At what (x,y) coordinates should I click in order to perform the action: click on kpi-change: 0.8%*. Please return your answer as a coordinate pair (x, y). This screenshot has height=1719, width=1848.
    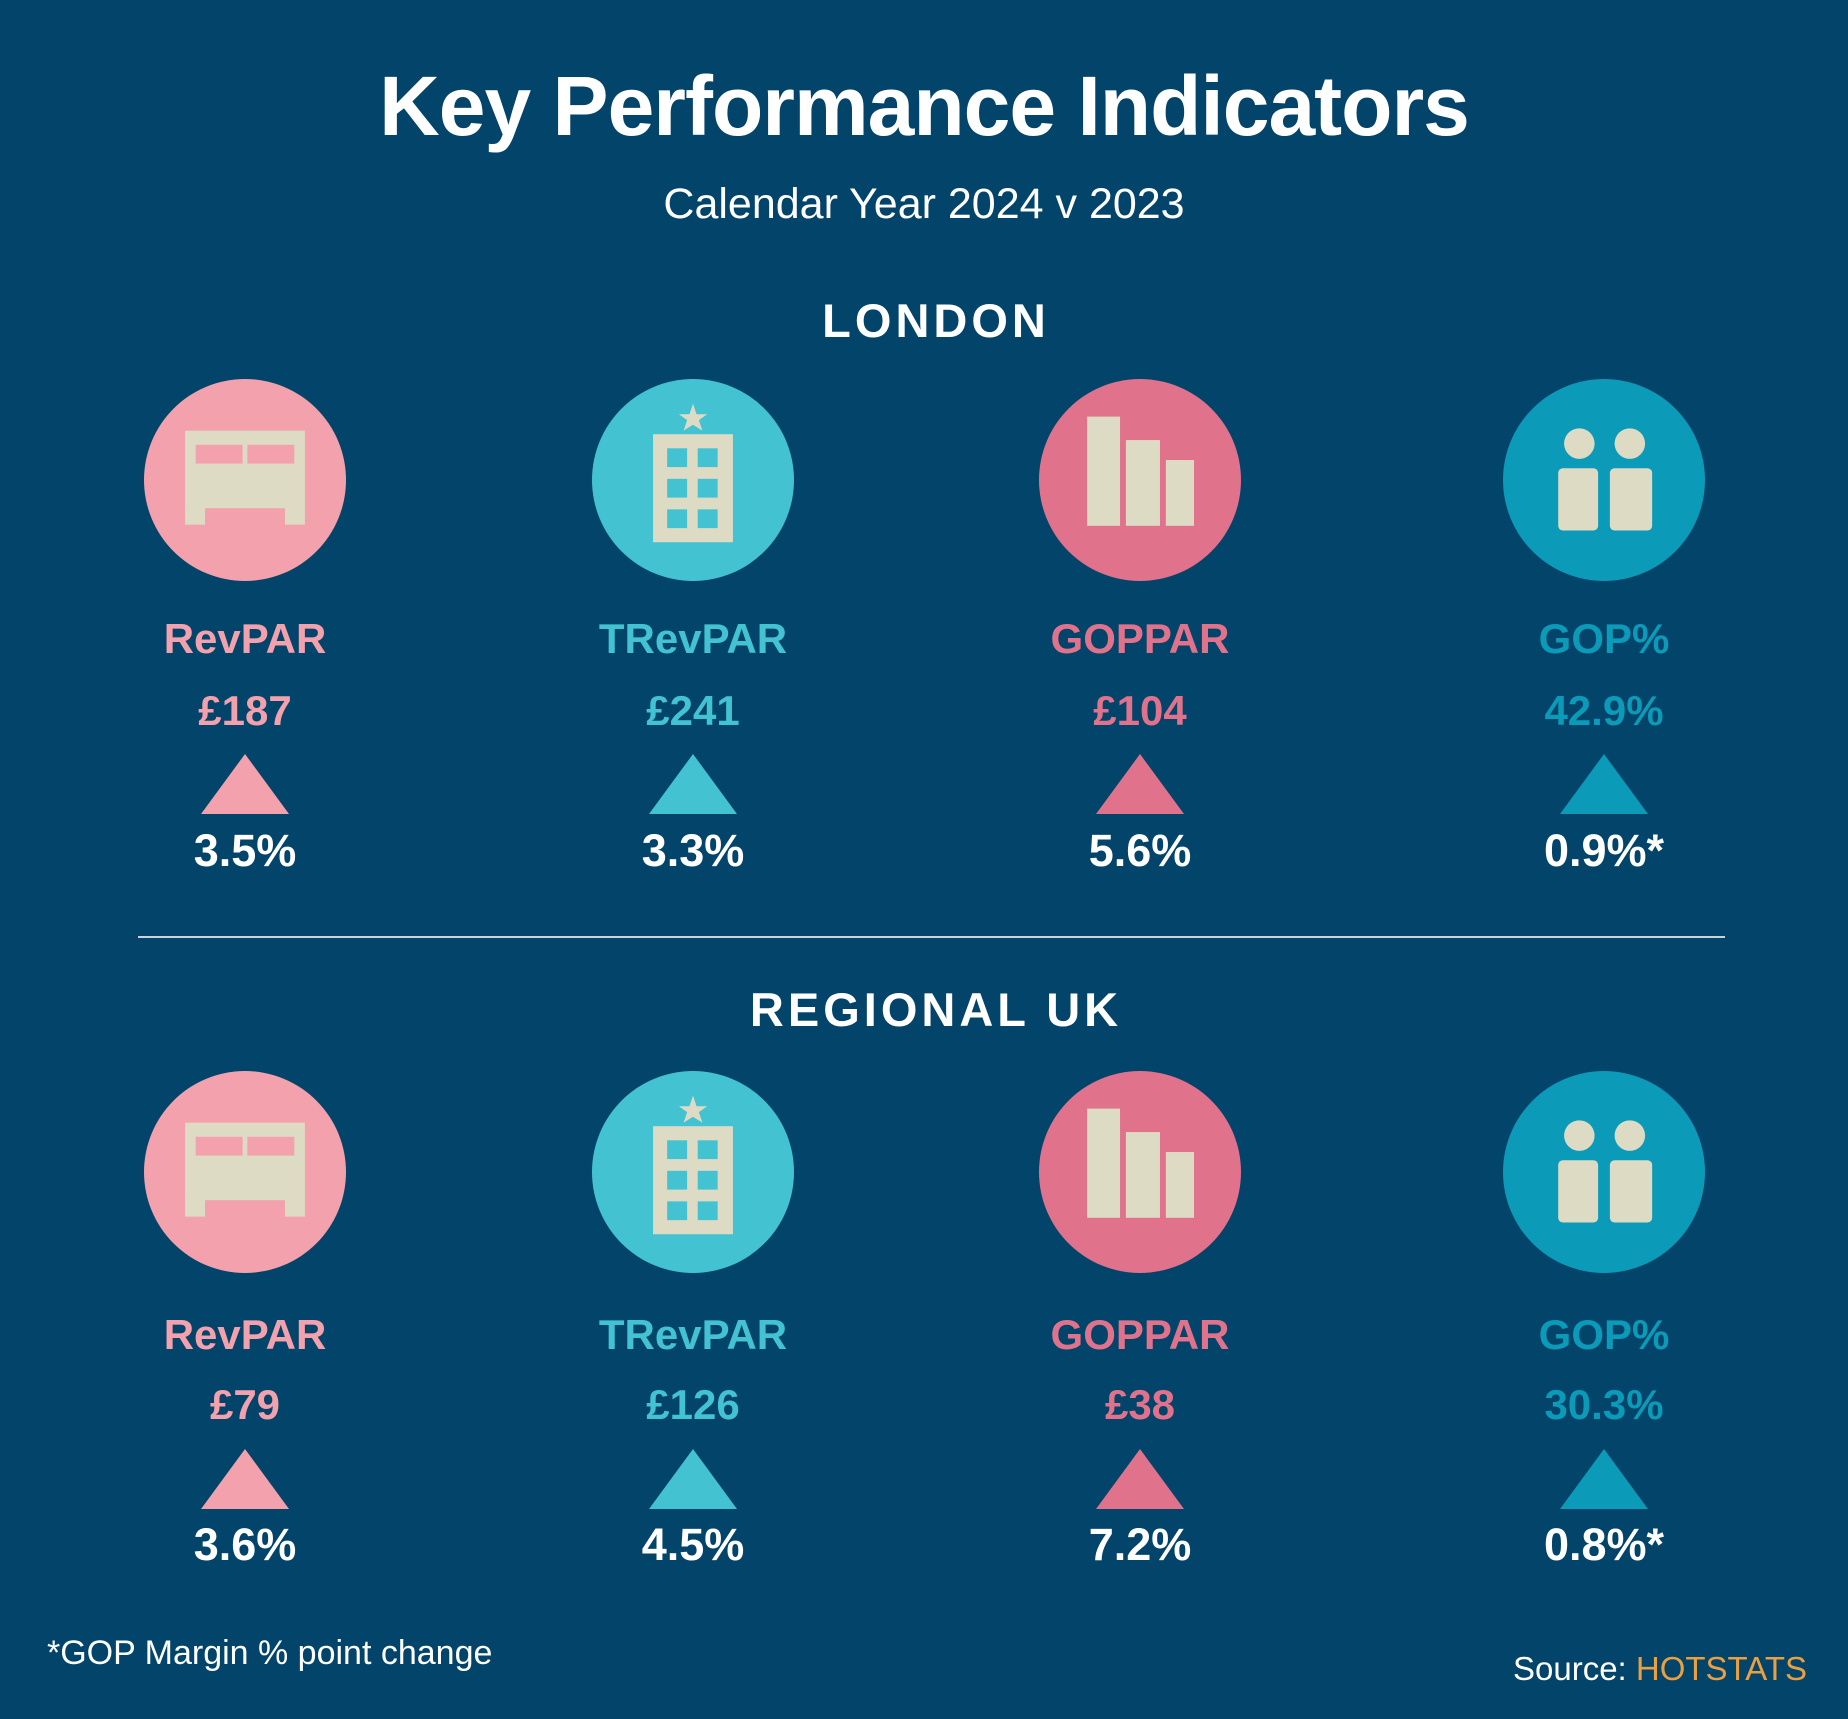
    Looking at the image, I should click on (1604, 1544).